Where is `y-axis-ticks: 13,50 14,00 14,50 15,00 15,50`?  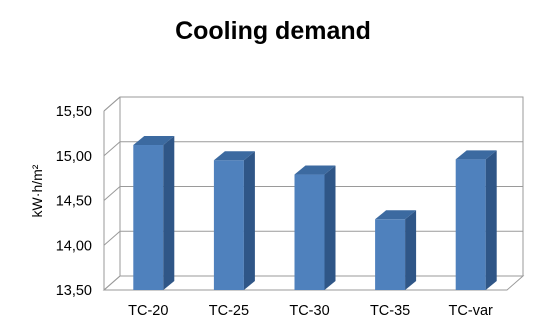 y-axis-ticks: 13,50 14,00 14,50 15,00 15,50 is located at coordinates (74, 201).